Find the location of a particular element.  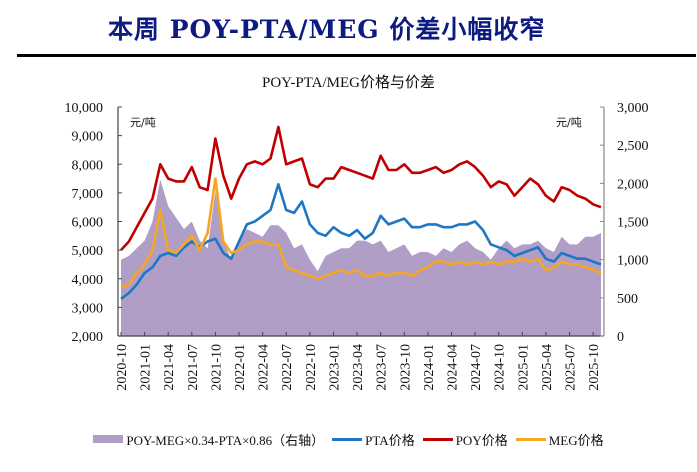

left-tick-label: 3,000 is located at coordinates (88, 308).